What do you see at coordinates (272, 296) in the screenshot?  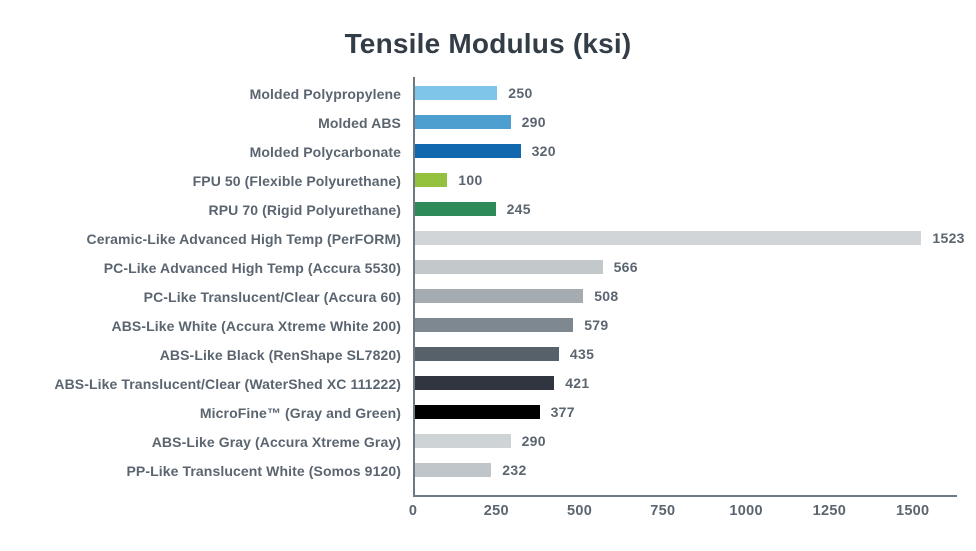 I see `category-label: PC-Like Translucent/Clear (Accura 60)` at bounding box center [272, 296].